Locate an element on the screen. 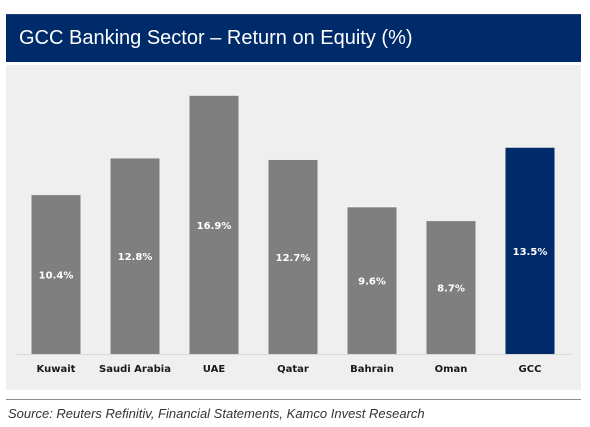 The height and width of the screenshot is (427, 590). bar-gcc is located at coordinates (530, 250).